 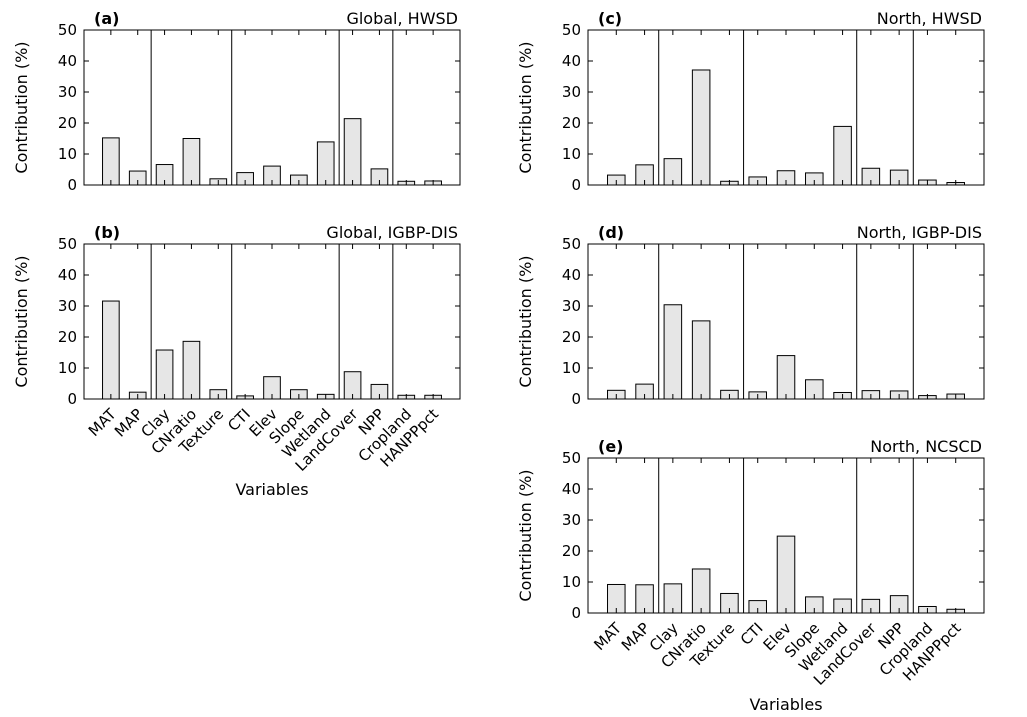 What do you see at coordinates (919, 232) in the screenshot?
I see `panel-title: North, IGBP-DIS` at bounding box center [919, 232].